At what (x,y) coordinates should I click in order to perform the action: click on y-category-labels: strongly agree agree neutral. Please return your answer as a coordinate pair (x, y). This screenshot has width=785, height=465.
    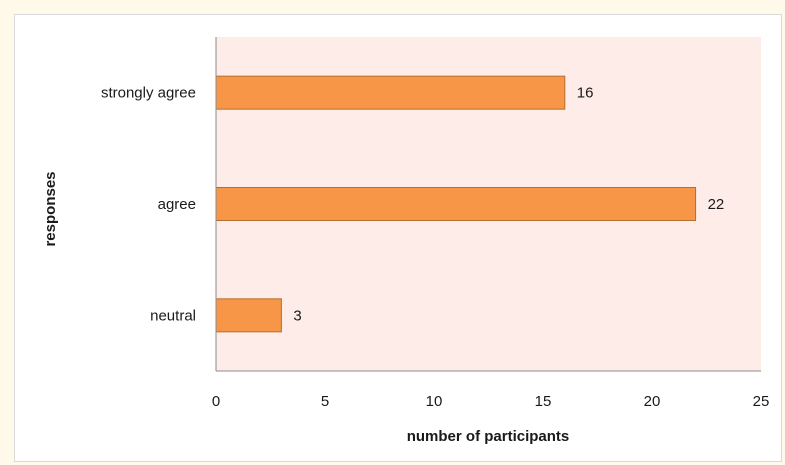
    Looking at the image, I should click on (148, 205).